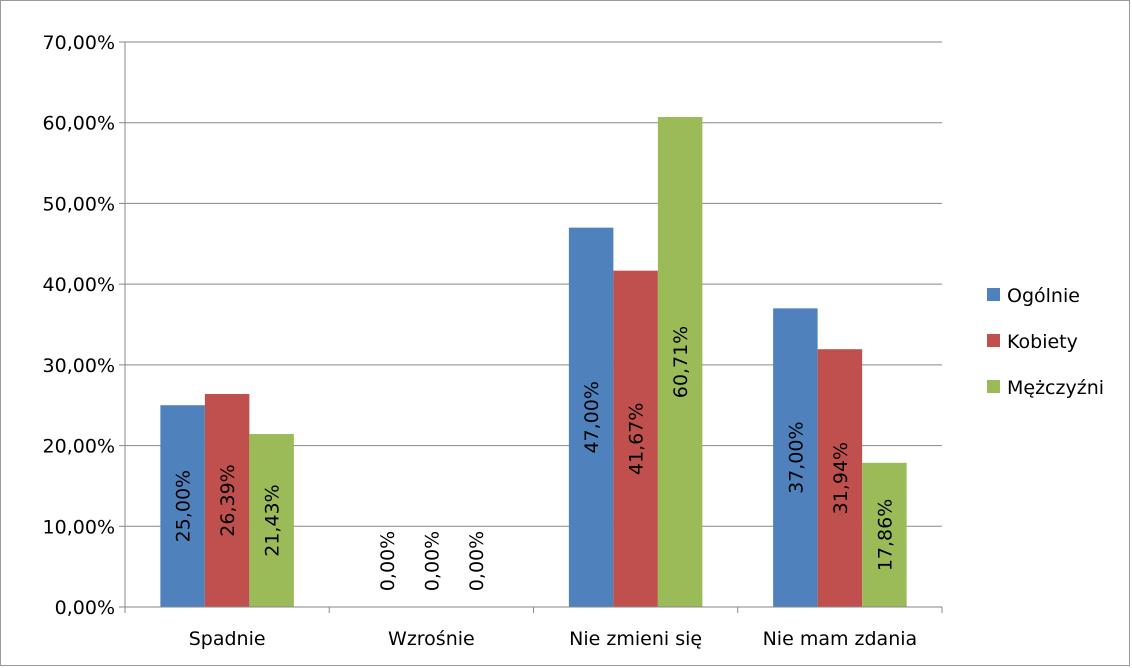 This screenshot has height=668, width=1132. I want to click on data-label: 47,00%, so click(592, 417).